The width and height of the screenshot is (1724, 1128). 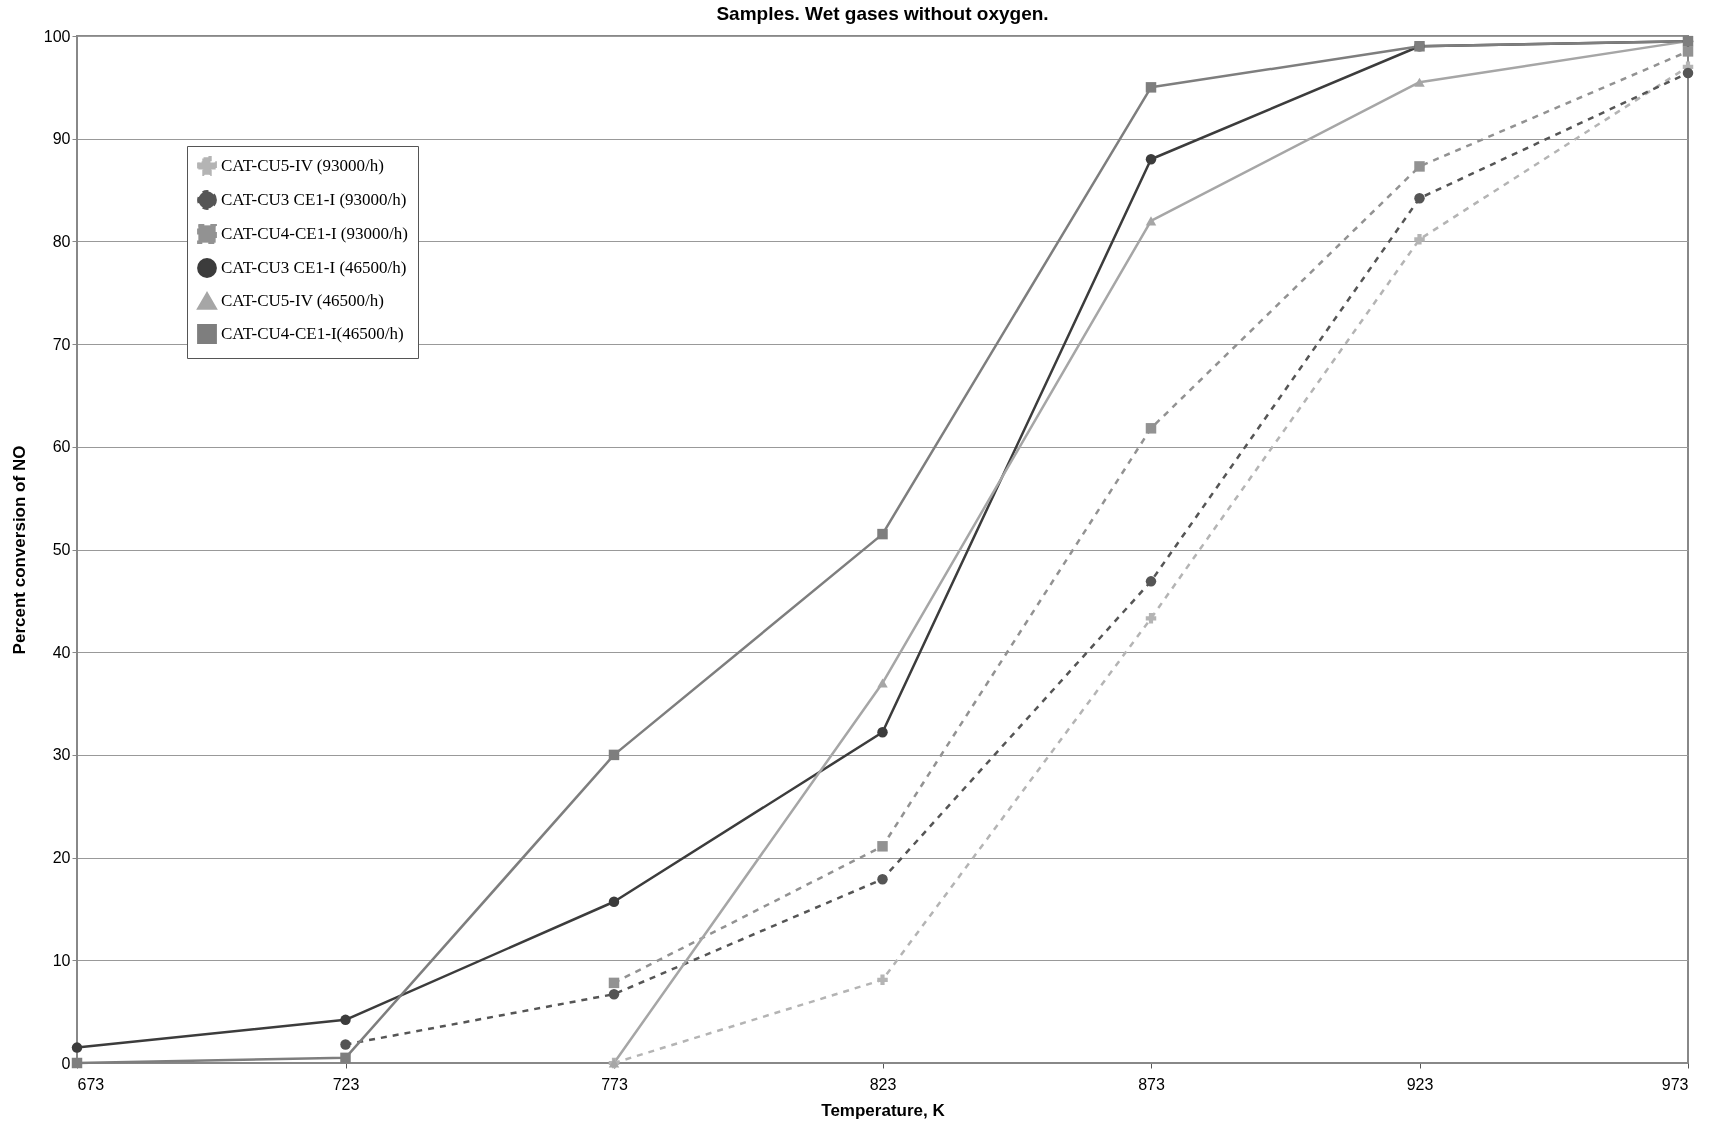 I want to click on legend-label: CAT-CU3 CE1-I (46500/h), so click(x=314, y=267).